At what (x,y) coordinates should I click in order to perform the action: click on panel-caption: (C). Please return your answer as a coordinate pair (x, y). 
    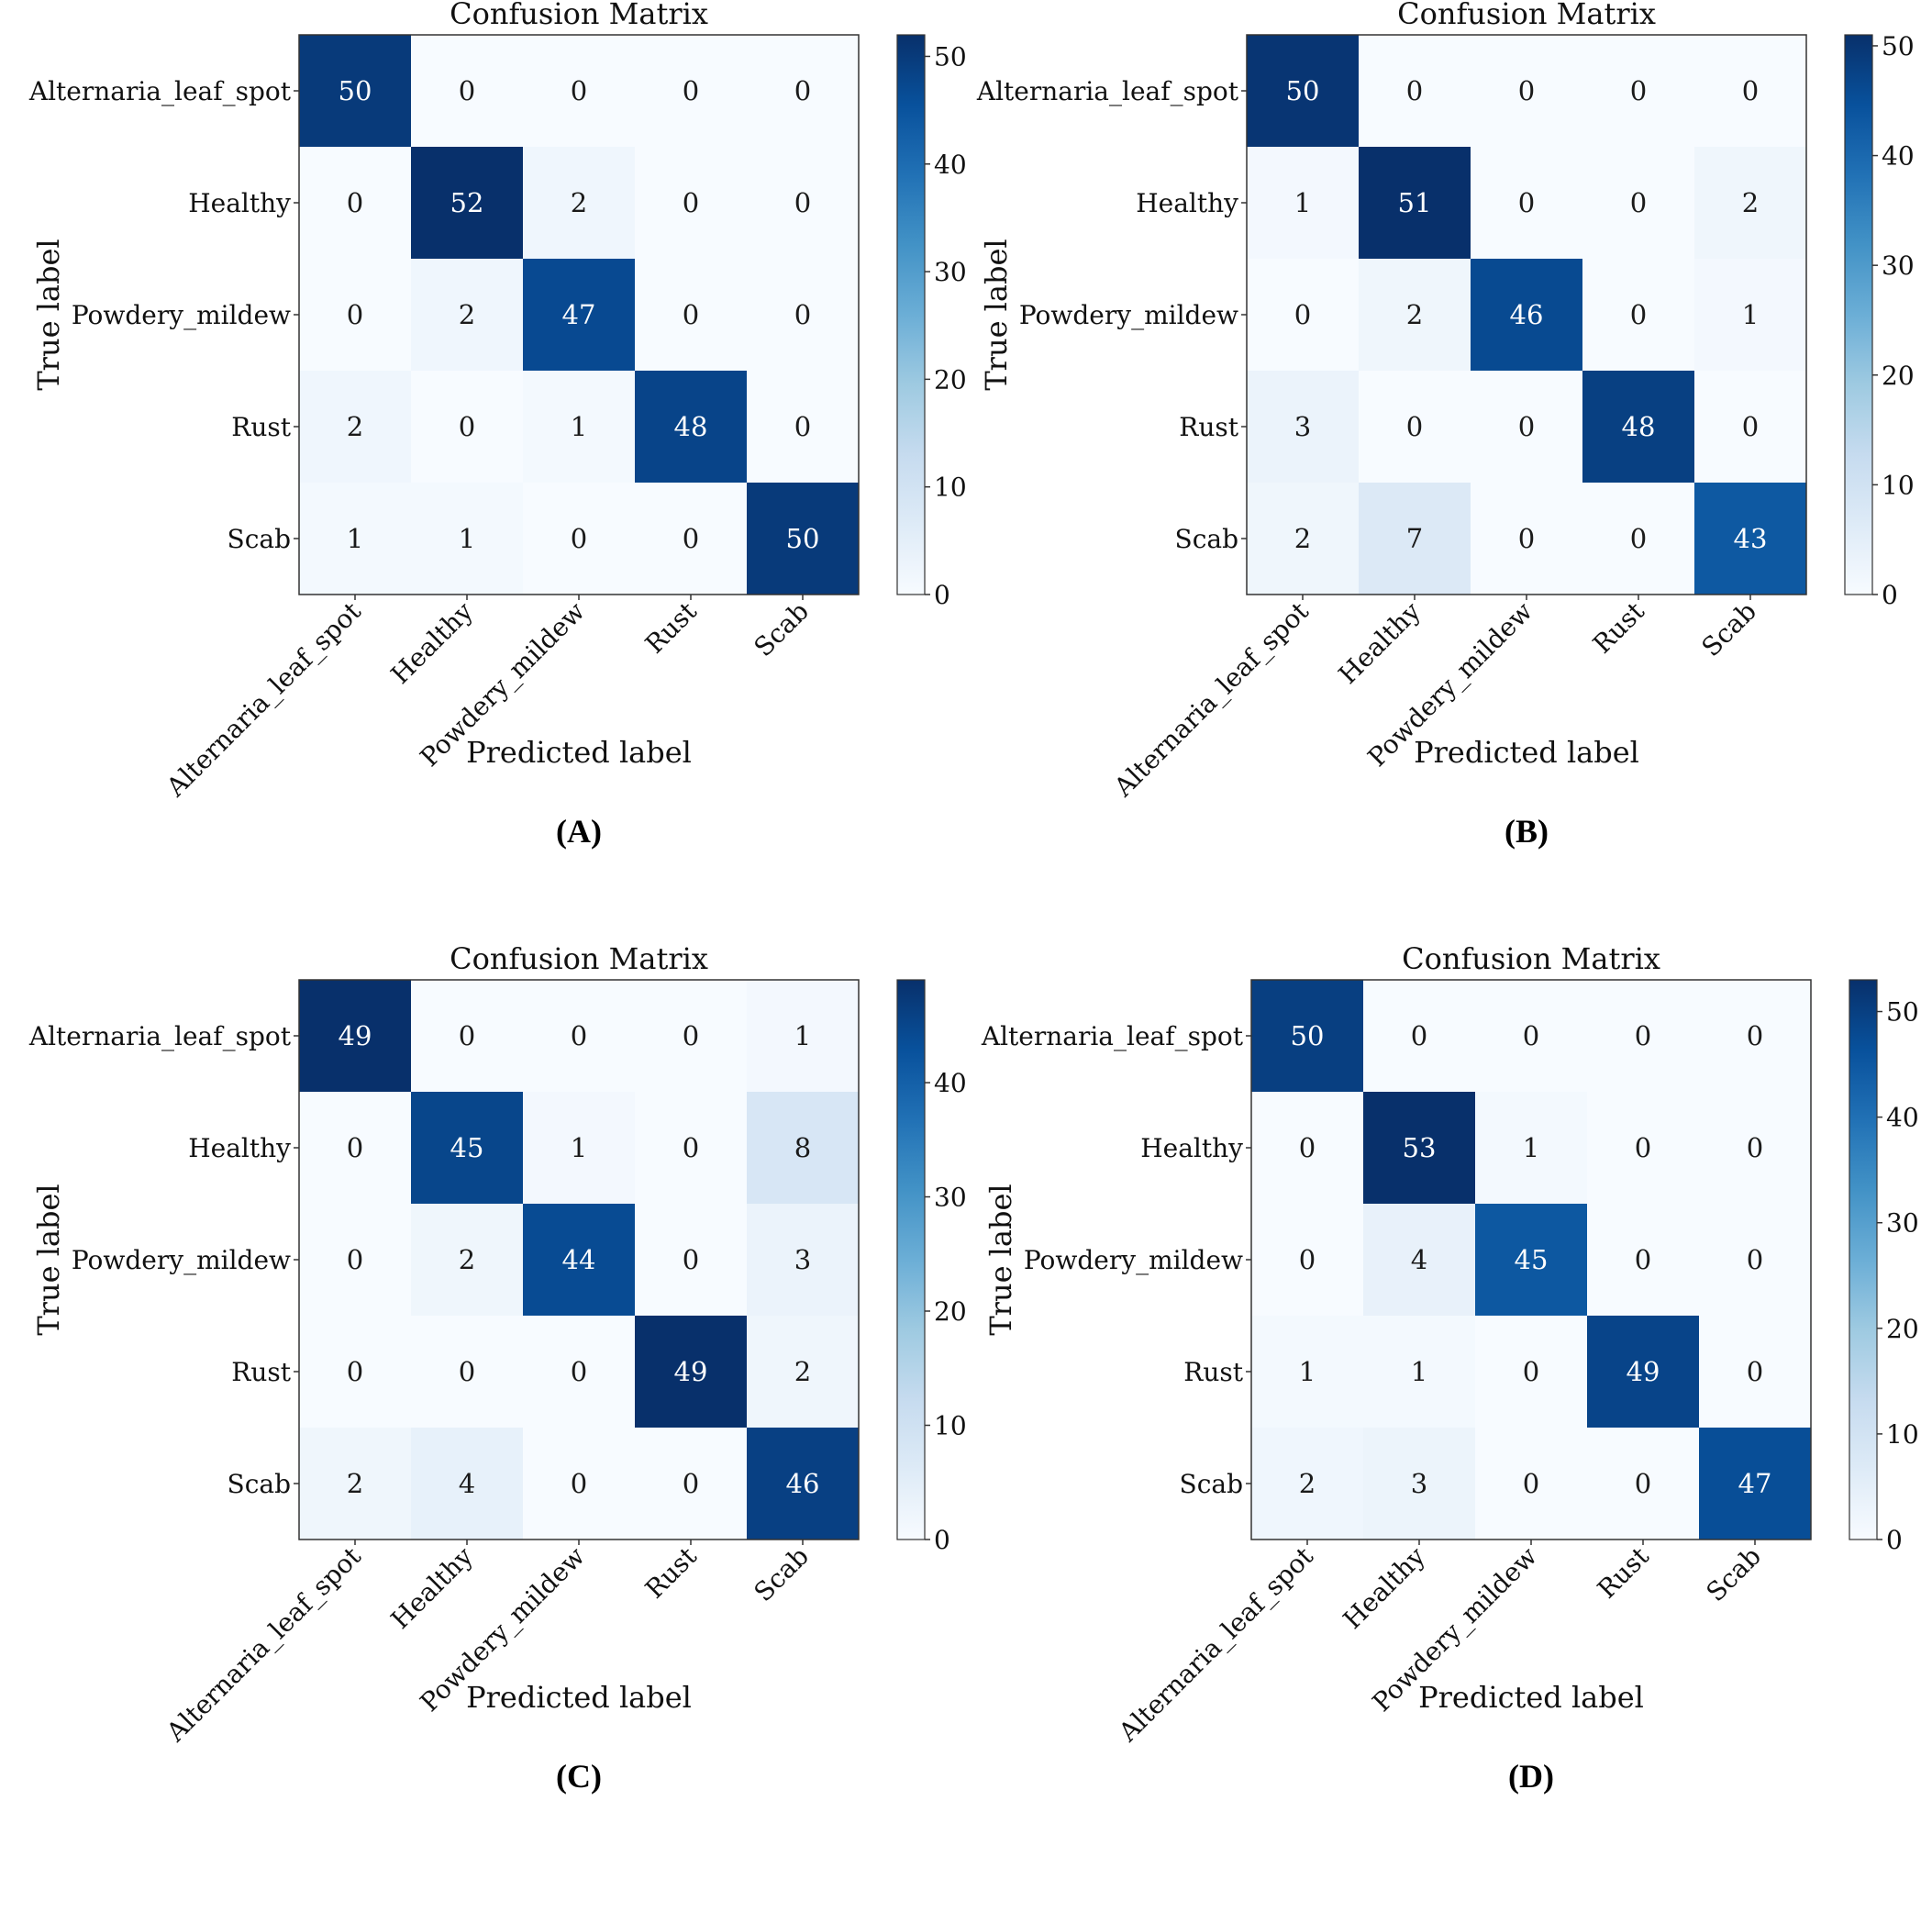
    Looking at the image, I should click on (579, 1776).